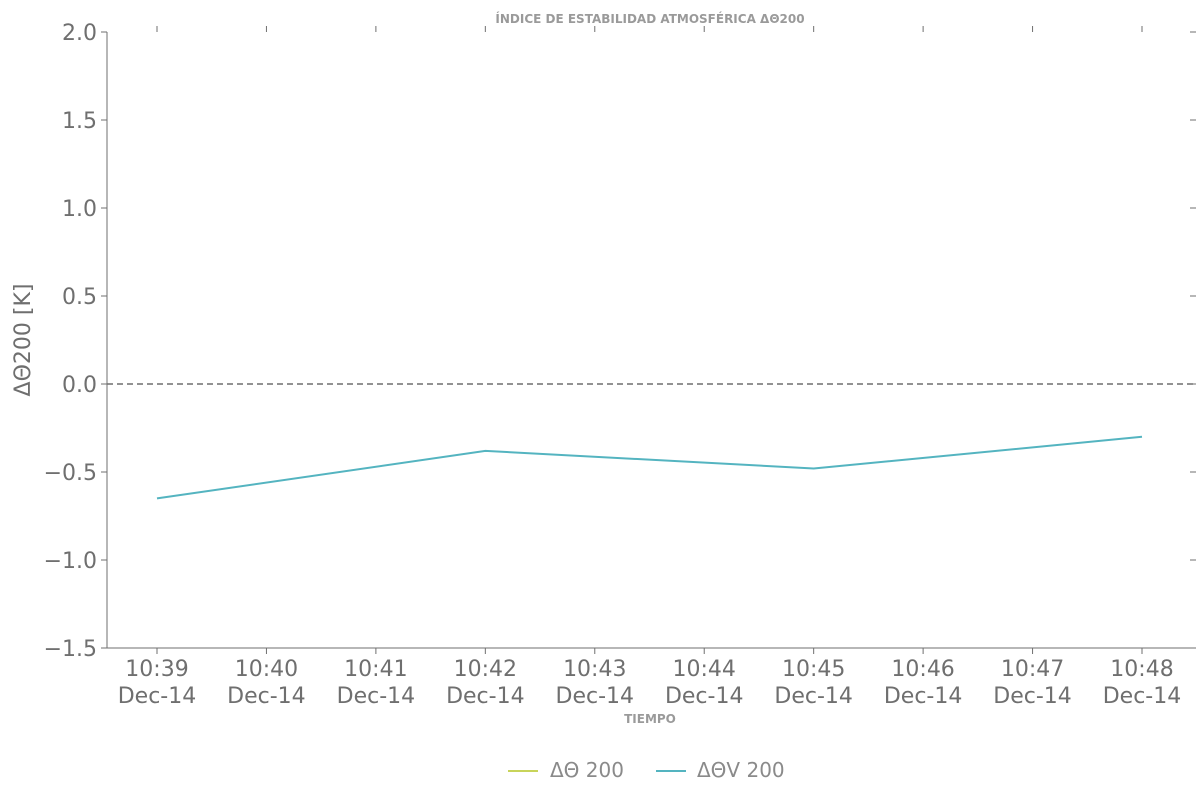 The width and height of the screenshot is (1202, 799). I want to click on y-tick-label: −1.0, so click(70, 561).